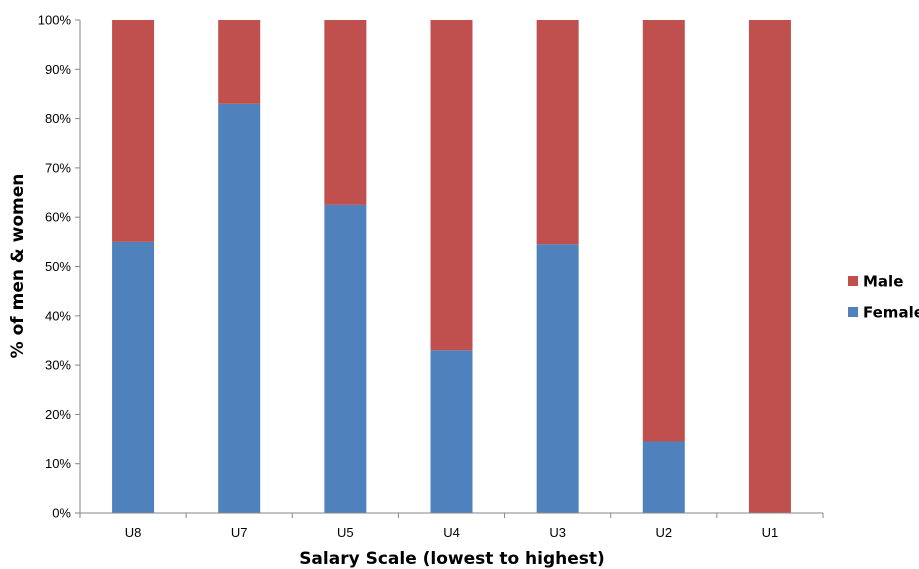 Image resolution: width=919 pixels, height=569 pixels. What do you see at coordinates (883, 297) in the screenshot?
I see `legend: Male Female` at bounding box center [883, 297].